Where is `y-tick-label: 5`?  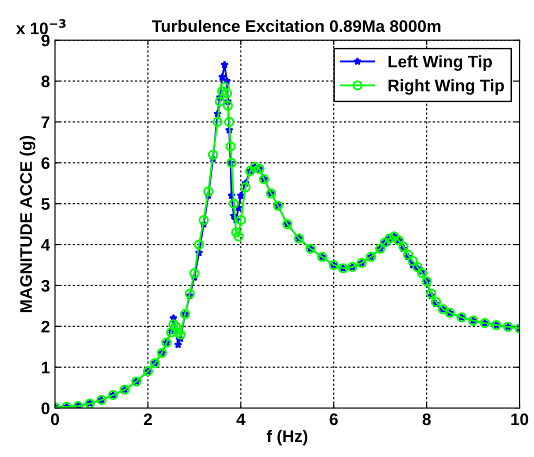 y-tick-label: 5 is located at coordinates (45, 204).